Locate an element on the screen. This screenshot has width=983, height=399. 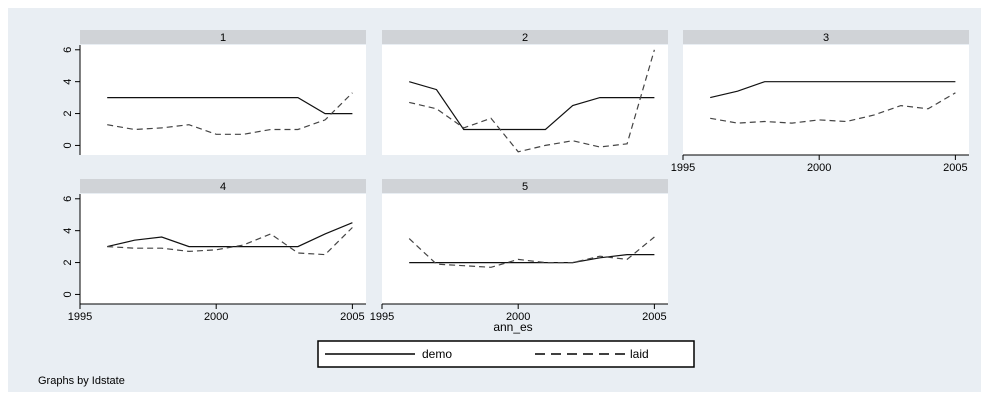
panel-title: 5 is located at coordinates (525, 187).